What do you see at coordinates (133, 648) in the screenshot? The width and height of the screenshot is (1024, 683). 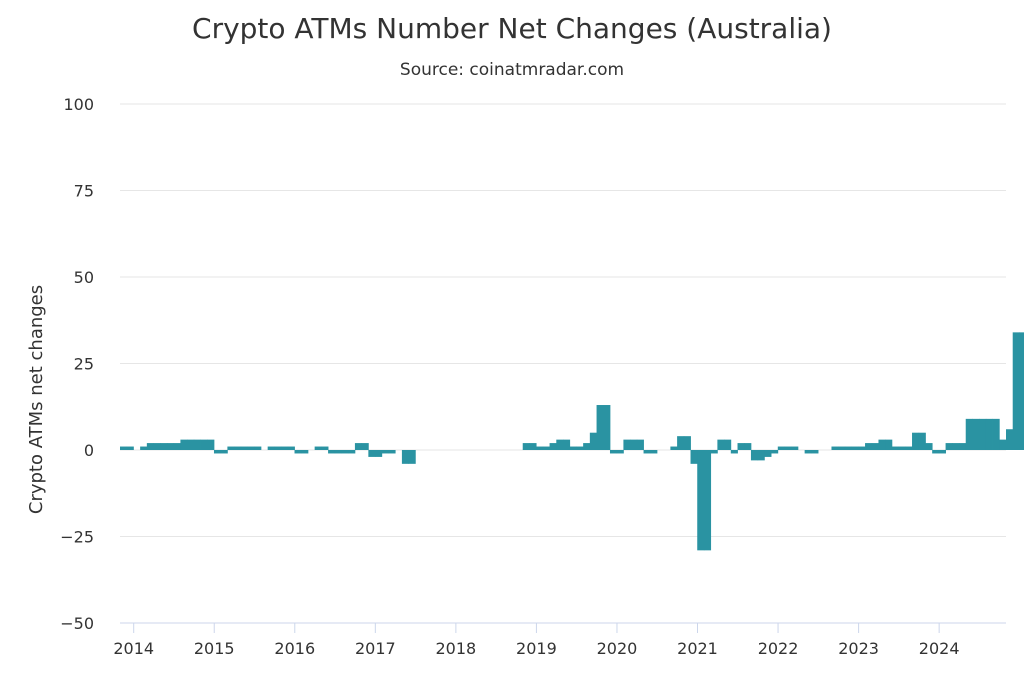 I see `x-tick-label: 2014` at bounding box center [133, 648].